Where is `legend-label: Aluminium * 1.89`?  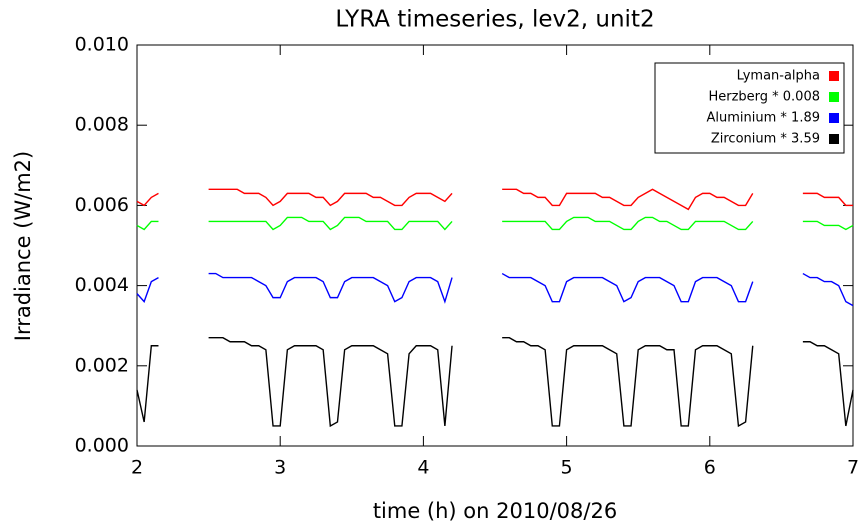 legend-label: Aluminium * 1.89 is located at coordinates (763, 118).